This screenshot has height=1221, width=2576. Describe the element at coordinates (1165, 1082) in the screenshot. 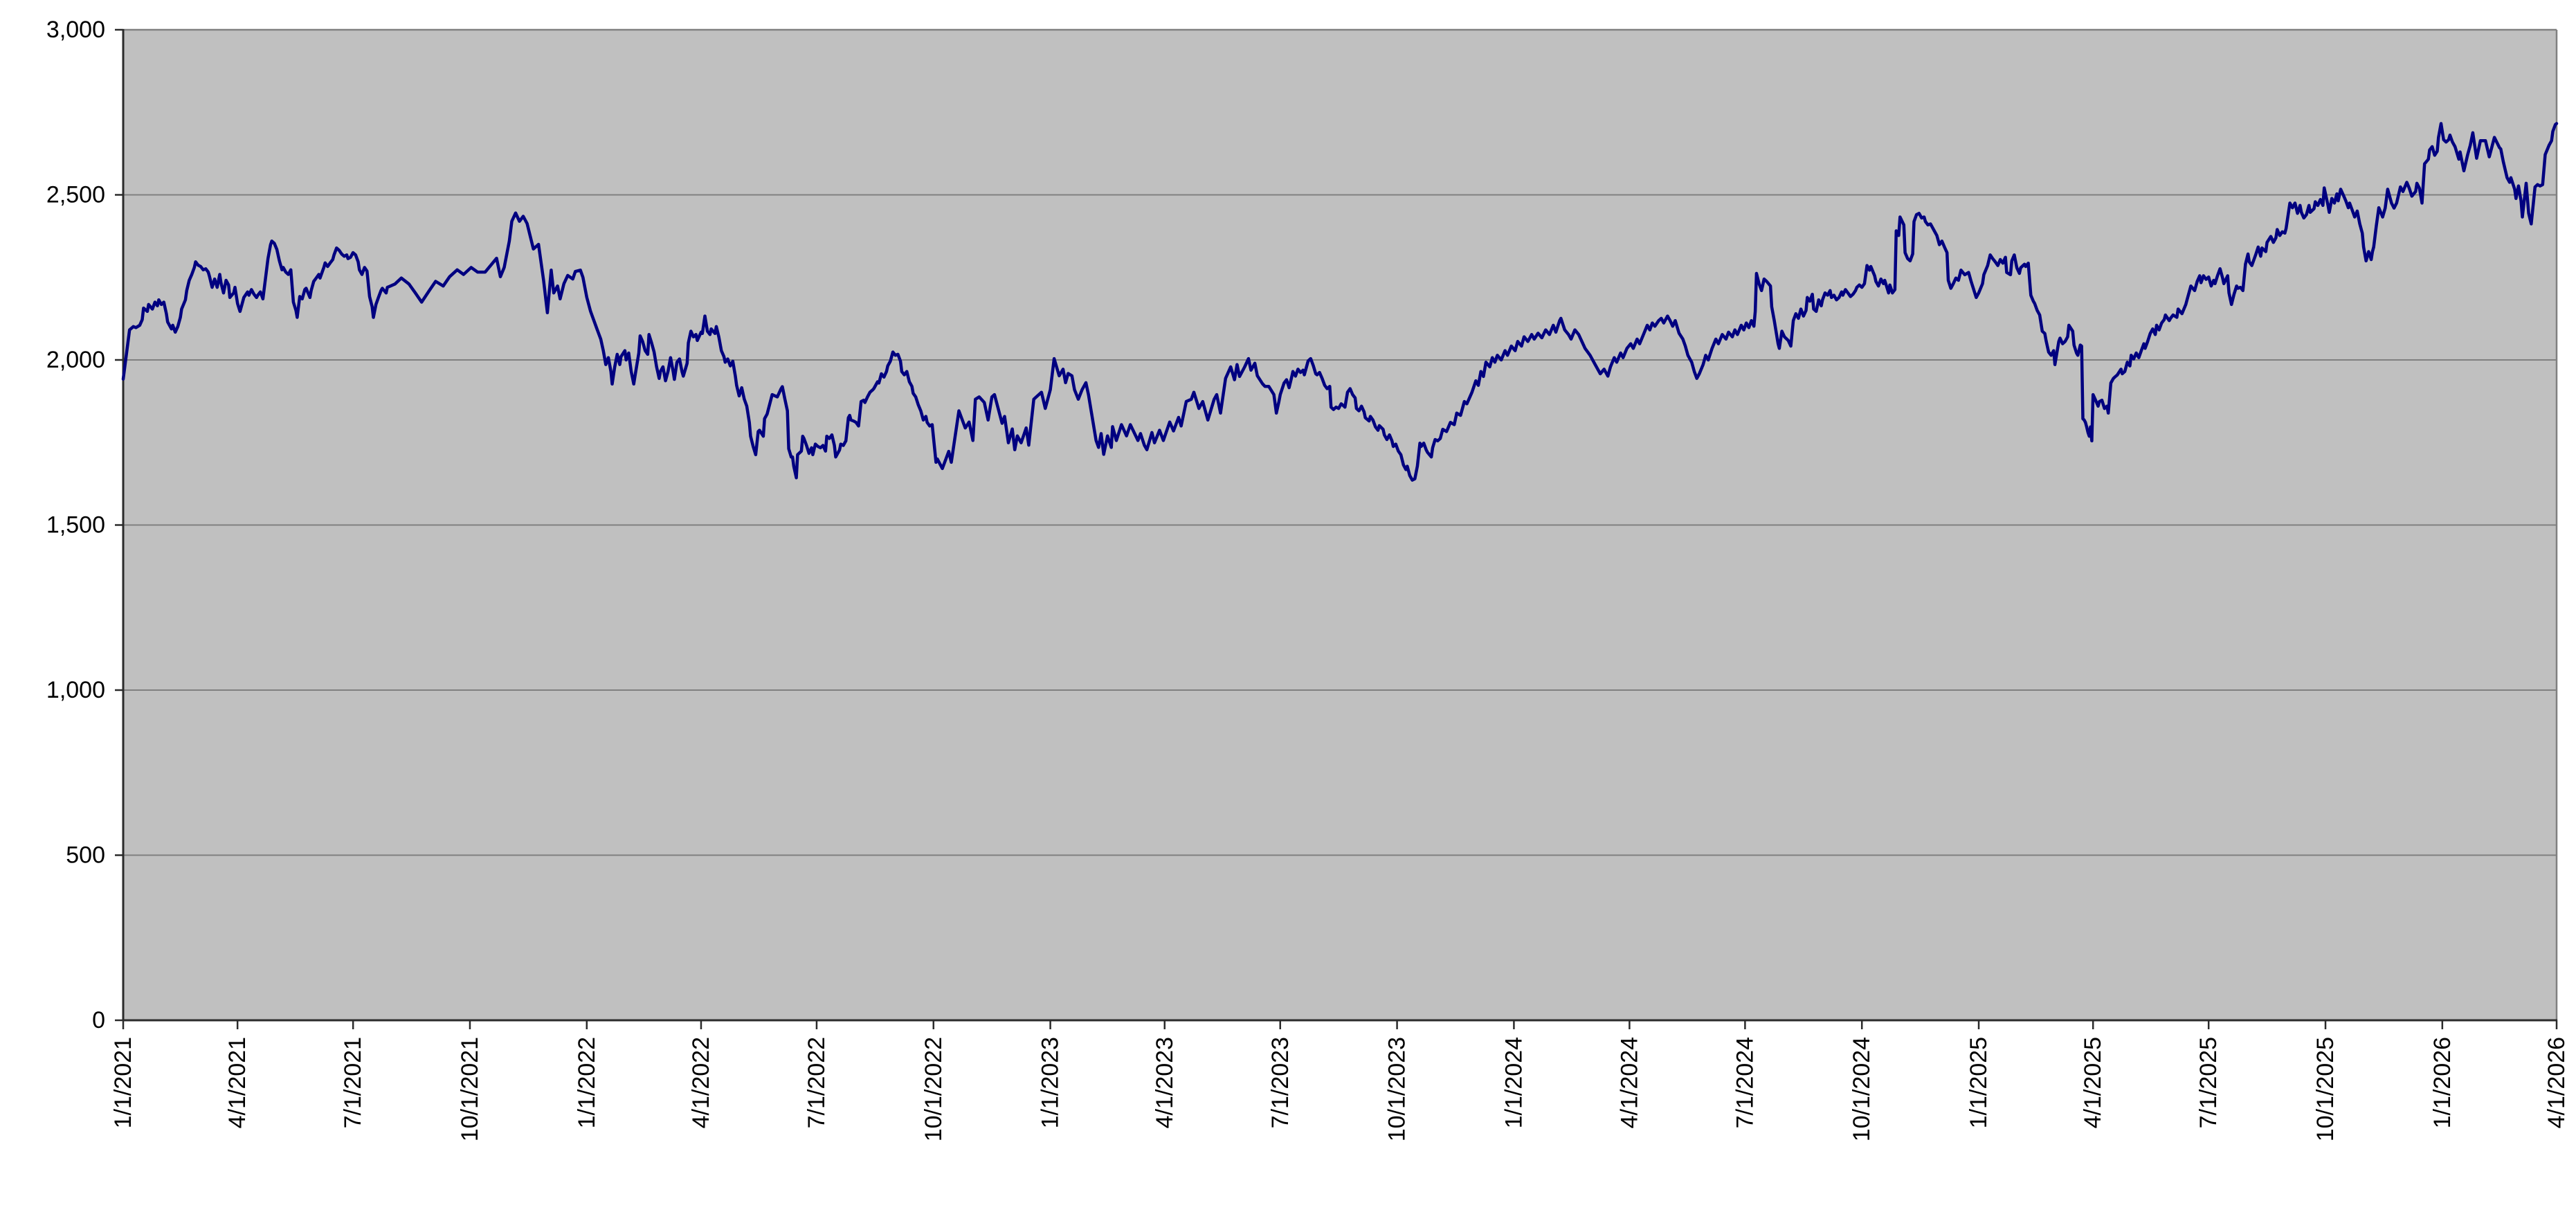

I see `x-axis-tick-label: 4/1/2023` at that location.